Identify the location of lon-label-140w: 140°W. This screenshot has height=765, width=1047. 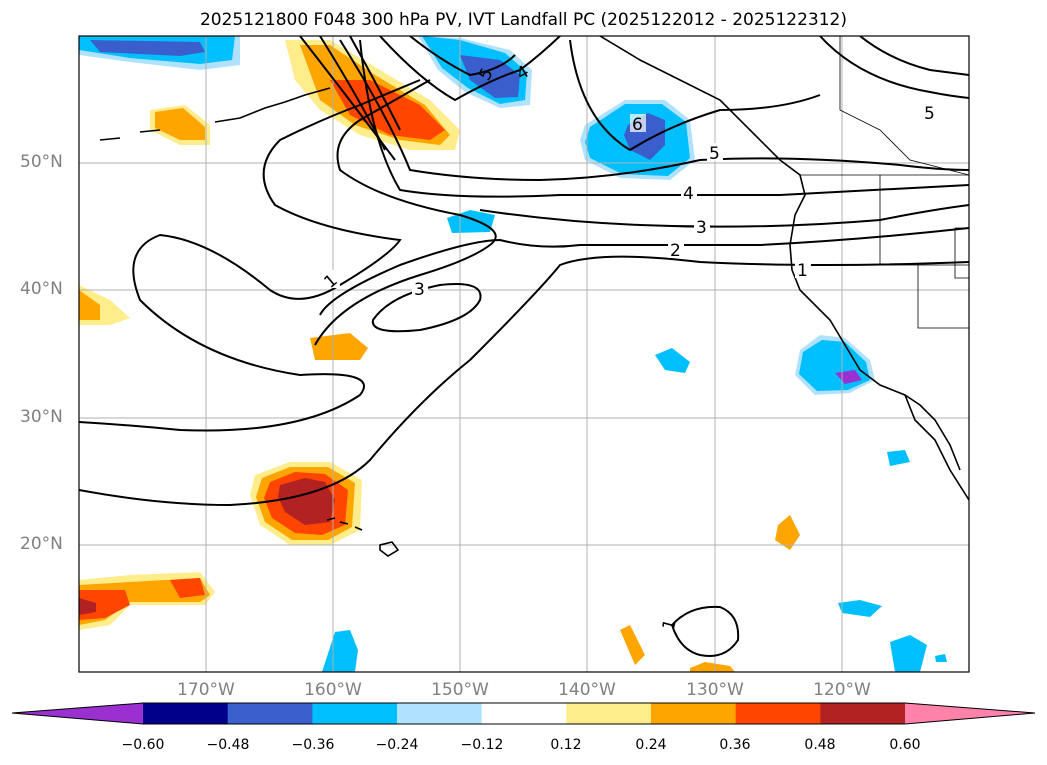
(587, 690).